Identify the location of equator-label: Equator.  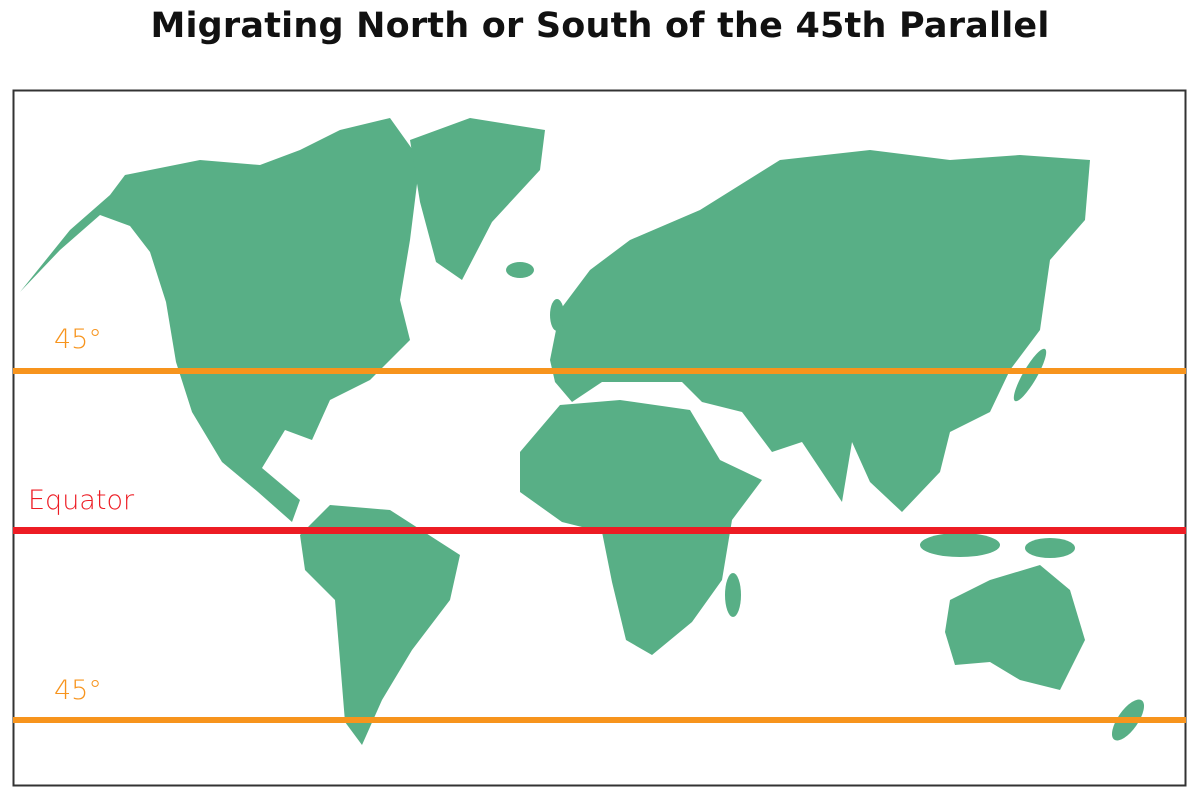
(81, 500).